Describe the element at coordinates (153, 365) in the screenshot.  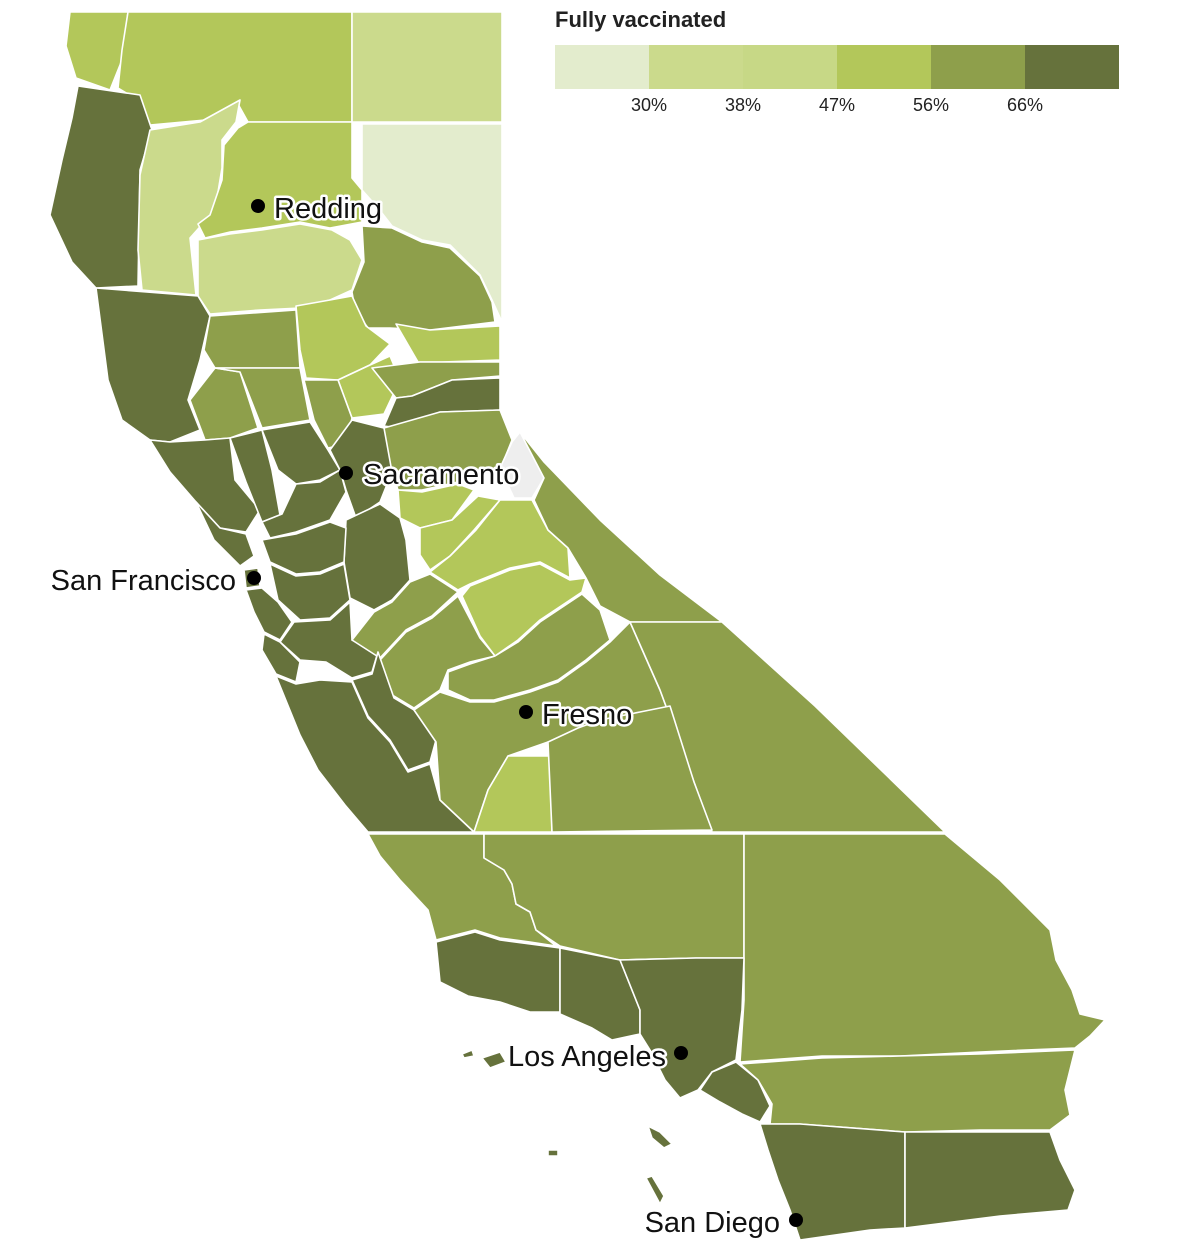
I see `county-mendocino` at that location.